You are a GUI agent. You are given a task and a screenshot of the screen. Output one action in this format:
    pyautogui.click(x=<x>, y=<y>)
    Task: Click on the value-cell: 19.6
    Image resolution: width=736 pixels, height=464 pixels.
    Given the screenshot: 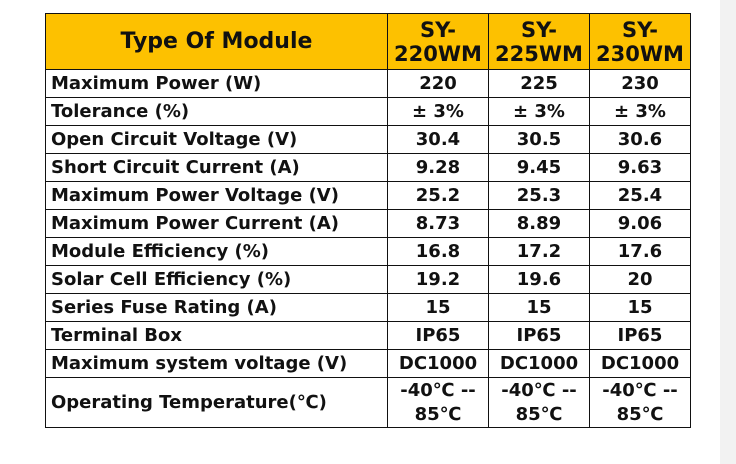 What is the action you would take?
    pyautogui.click(x=539, y=279)
    